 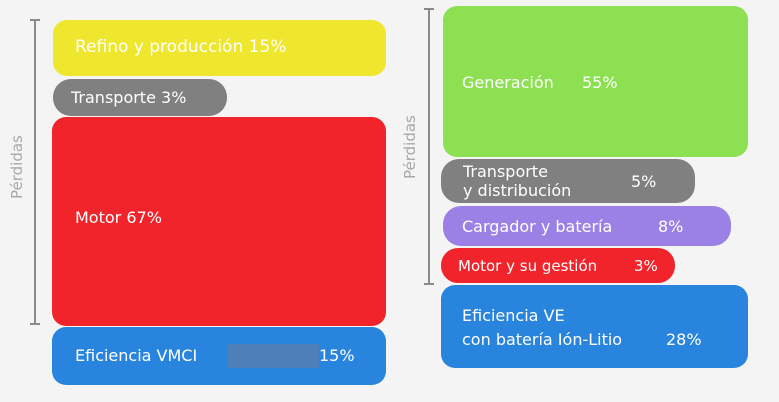 What do you see at coordinates (644, 181) in the screenshot?
I see `transport-distribution-value: 5%` at bounding box center [644, 181].